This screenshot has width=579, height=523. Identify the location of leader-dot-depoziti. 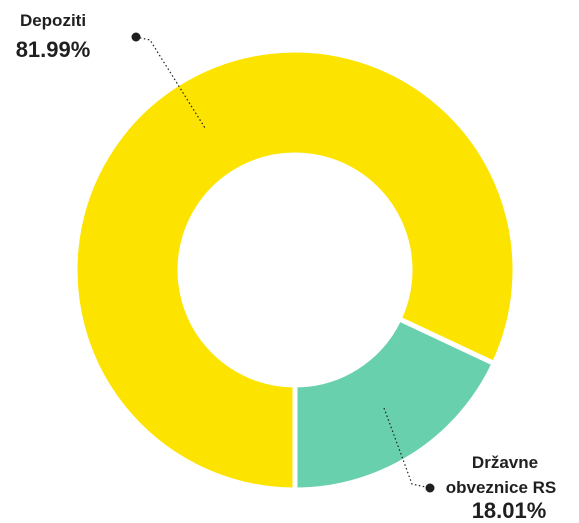
(136, 37).